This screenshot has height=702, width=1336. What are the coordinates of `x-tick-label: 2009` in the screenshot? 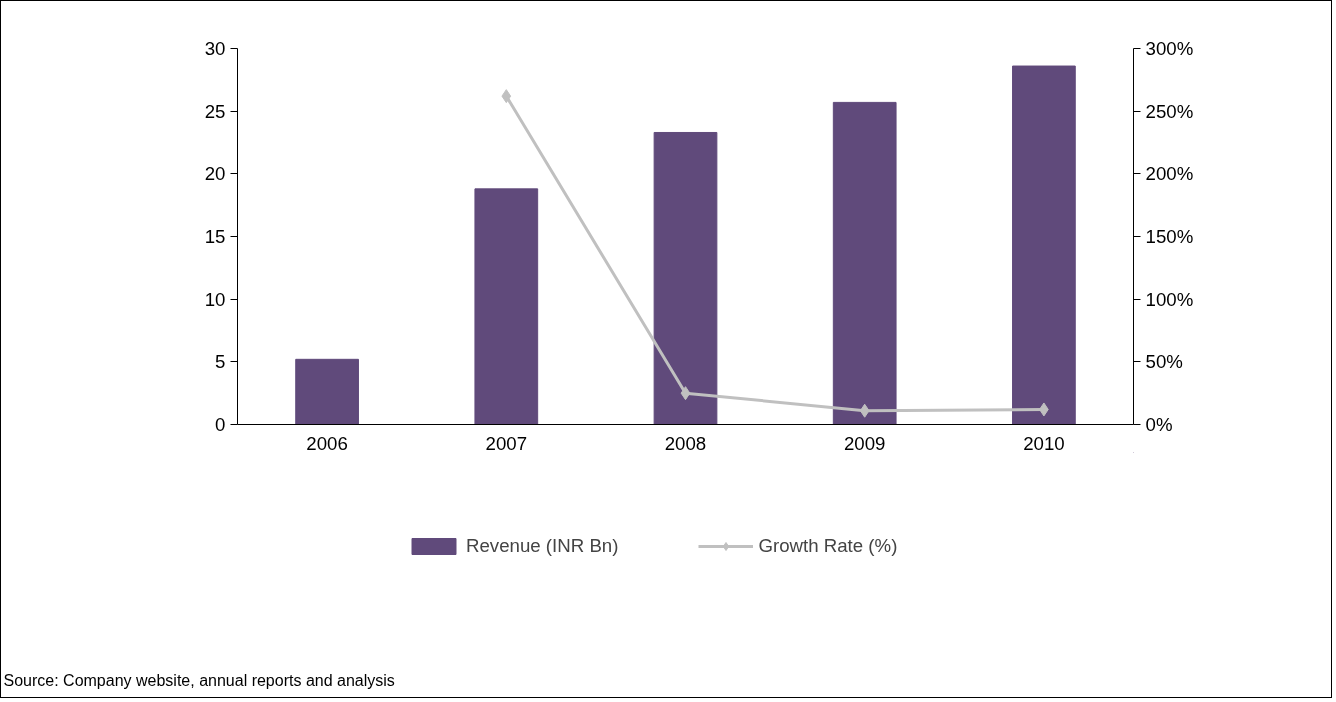 It's located at (864, 443).